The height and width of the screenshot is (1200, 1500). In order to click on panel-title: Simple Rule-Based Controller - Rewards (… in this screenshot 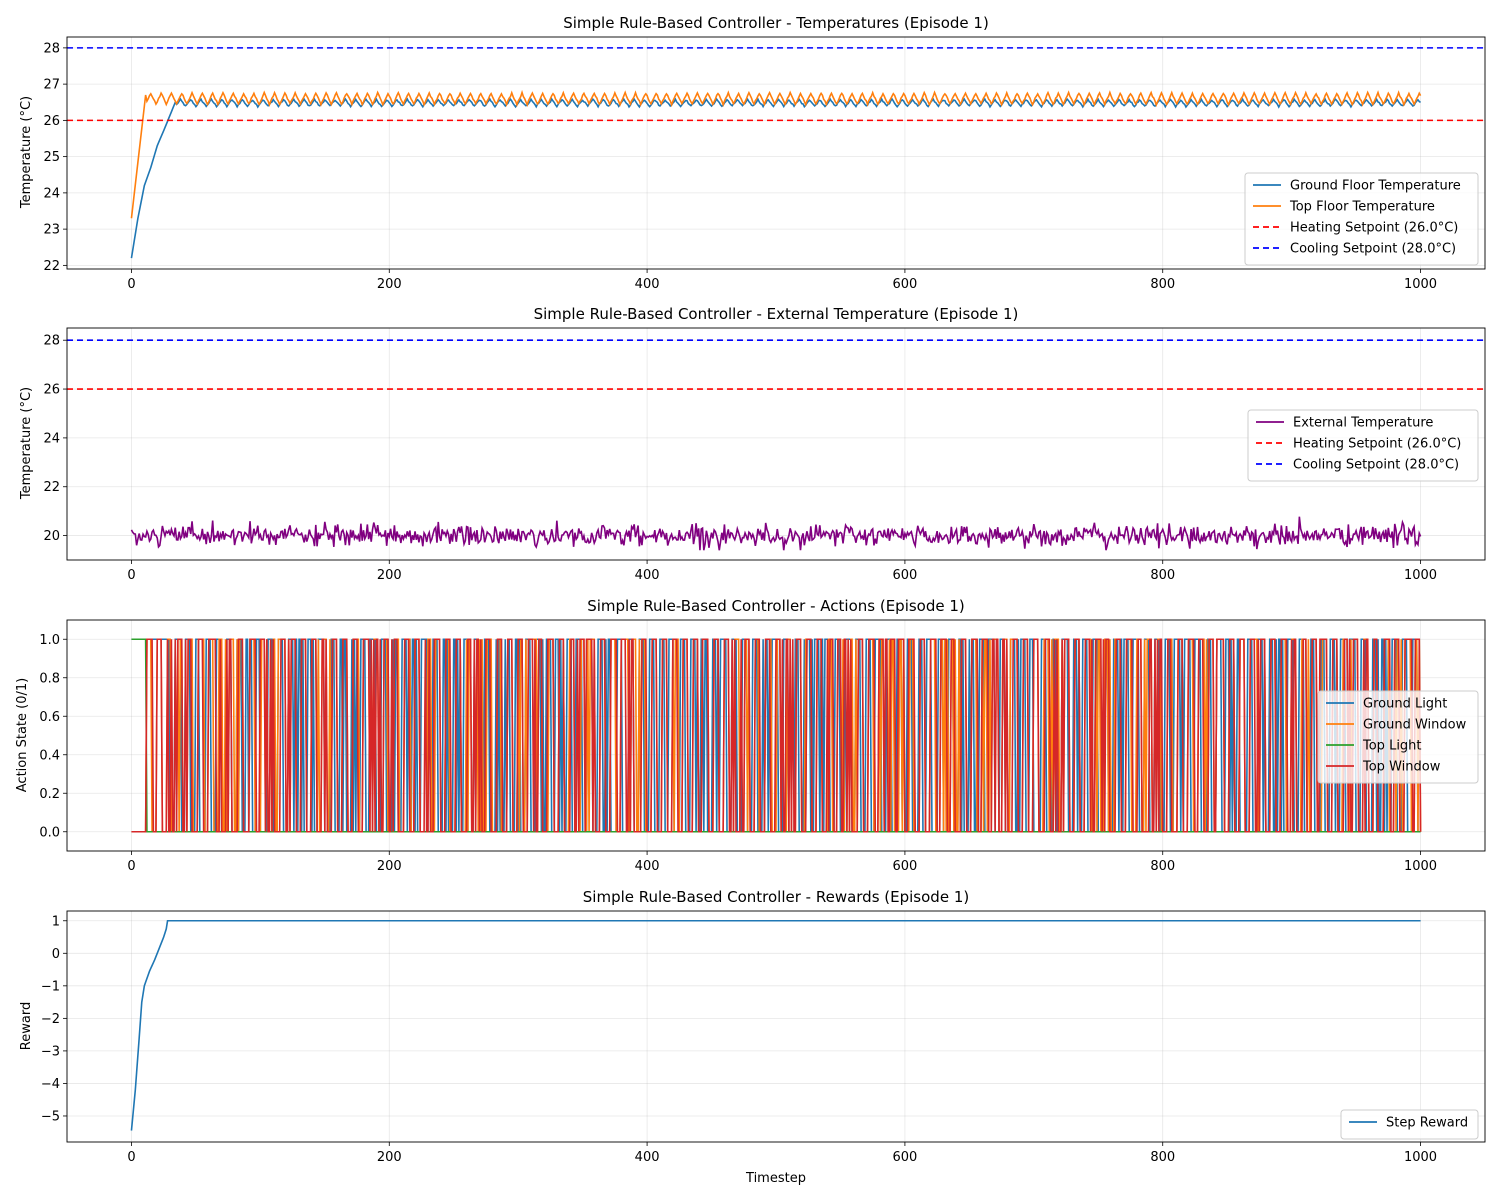, I will do `click(776, 897)`.